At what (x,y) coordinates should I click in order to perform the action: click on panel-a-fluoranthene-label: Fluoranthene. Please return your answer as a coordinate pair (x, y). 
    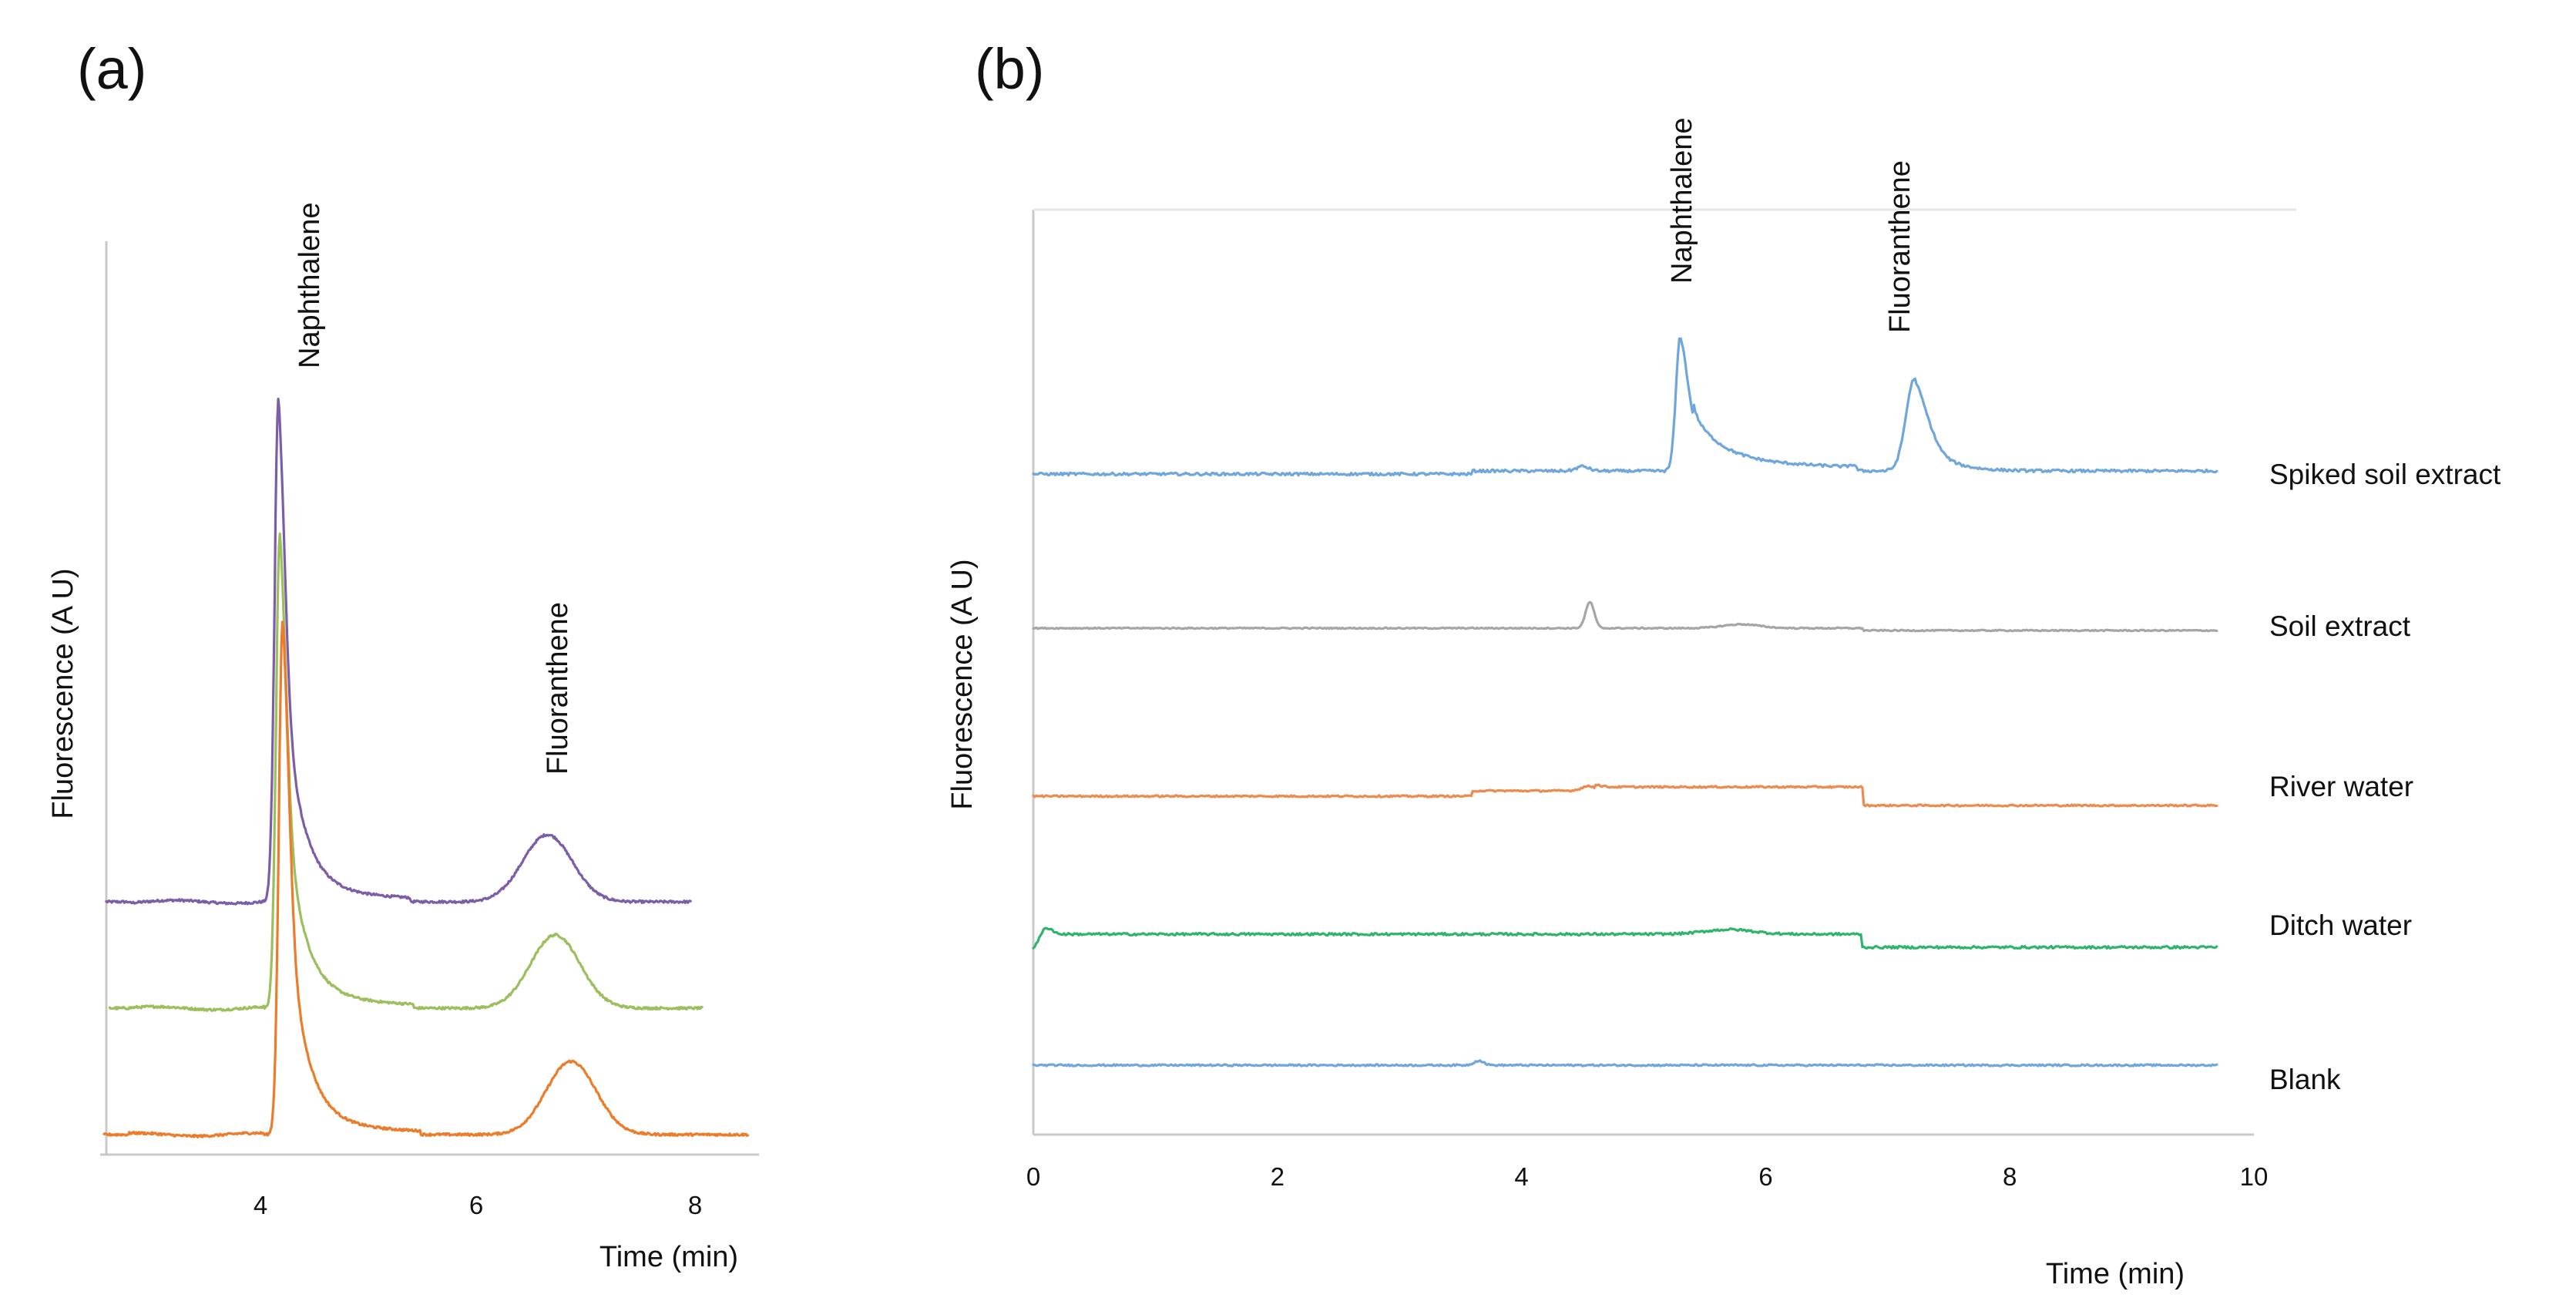
    Looking at the image, I should click on (558, 688).